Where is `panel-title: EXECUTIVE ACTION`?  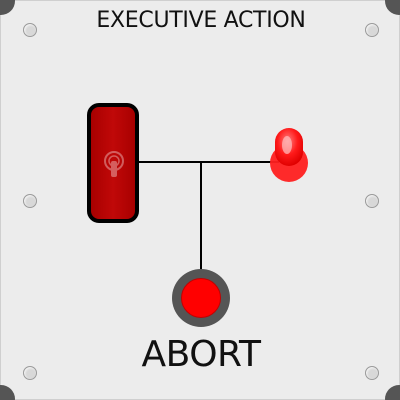
panel-title: EXECUTIVE ACTION is located at coordinates (201, 20).